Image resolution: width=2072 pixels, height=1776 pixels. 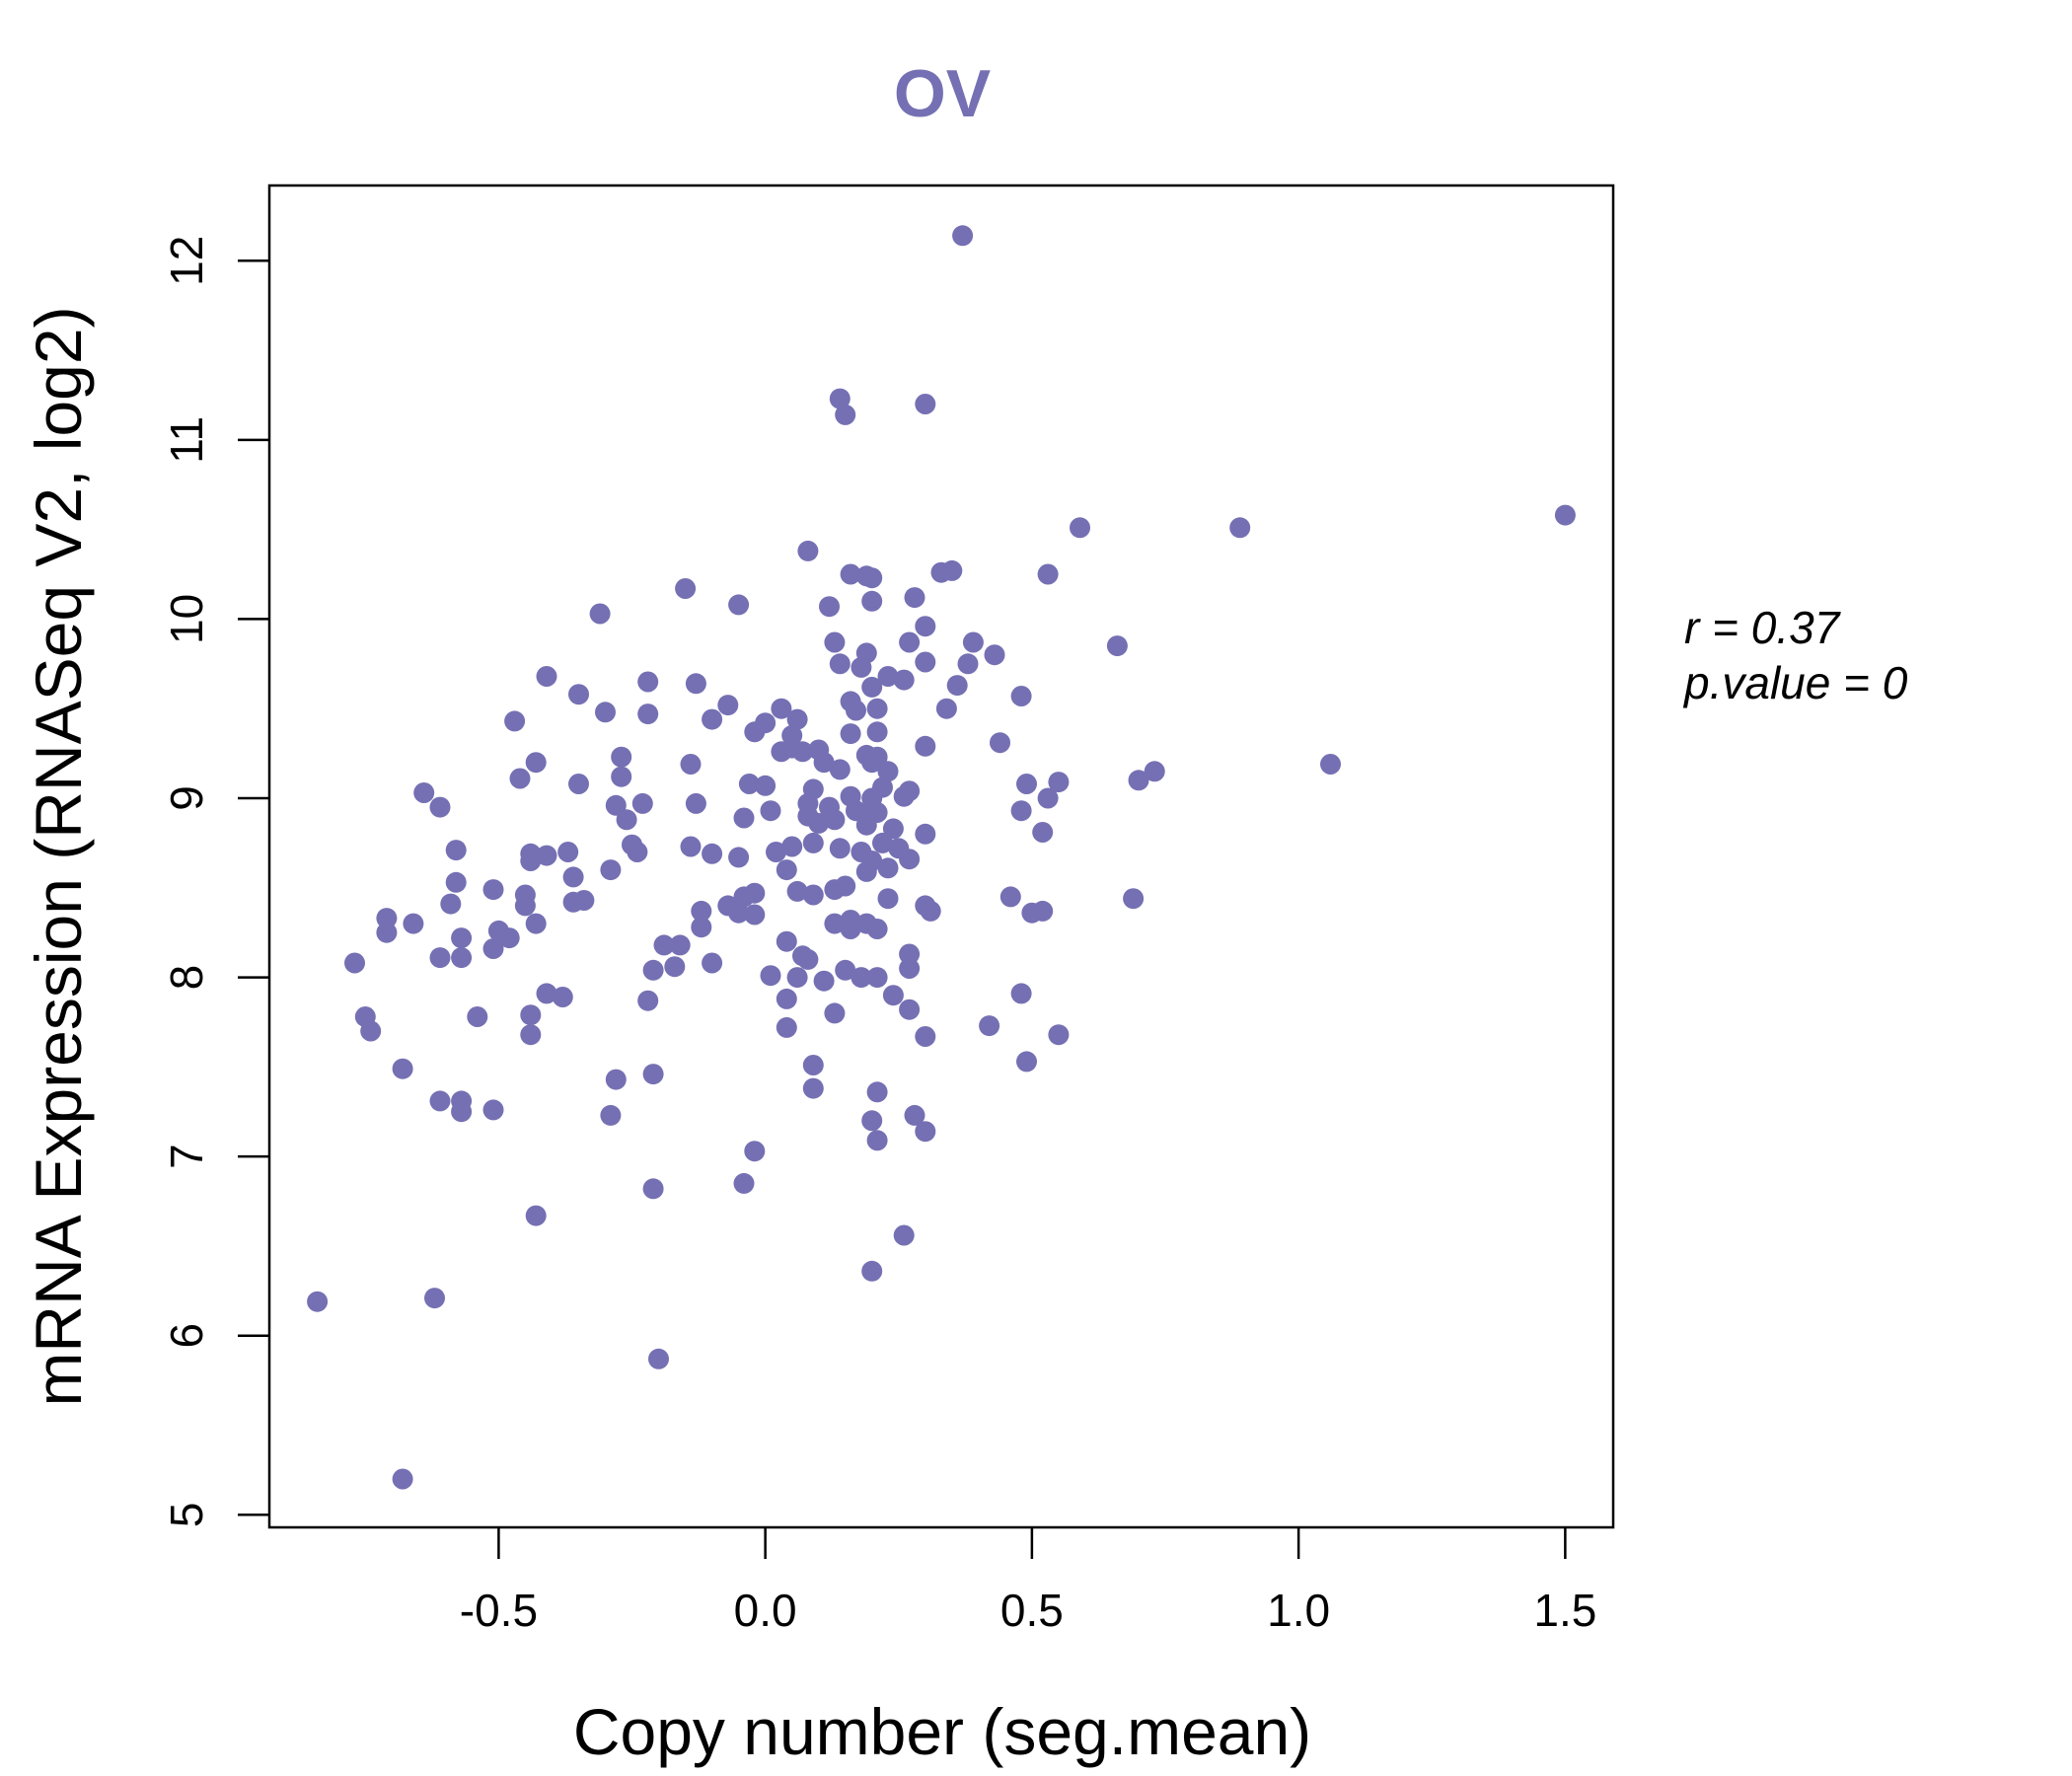 I want to click on x-tick-label: 0.0, so click(x=766, y=1610).